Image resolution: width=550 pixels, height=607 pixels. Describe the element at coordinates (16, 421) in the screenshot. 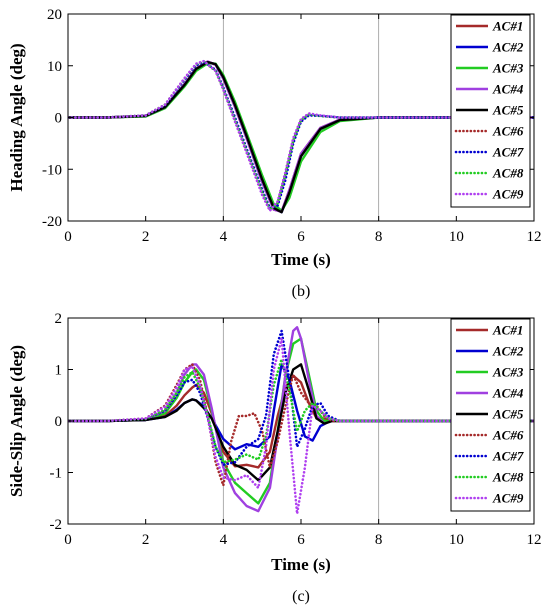

I see `y-axis-label: Side-Slip Angle (deg)` at that location.